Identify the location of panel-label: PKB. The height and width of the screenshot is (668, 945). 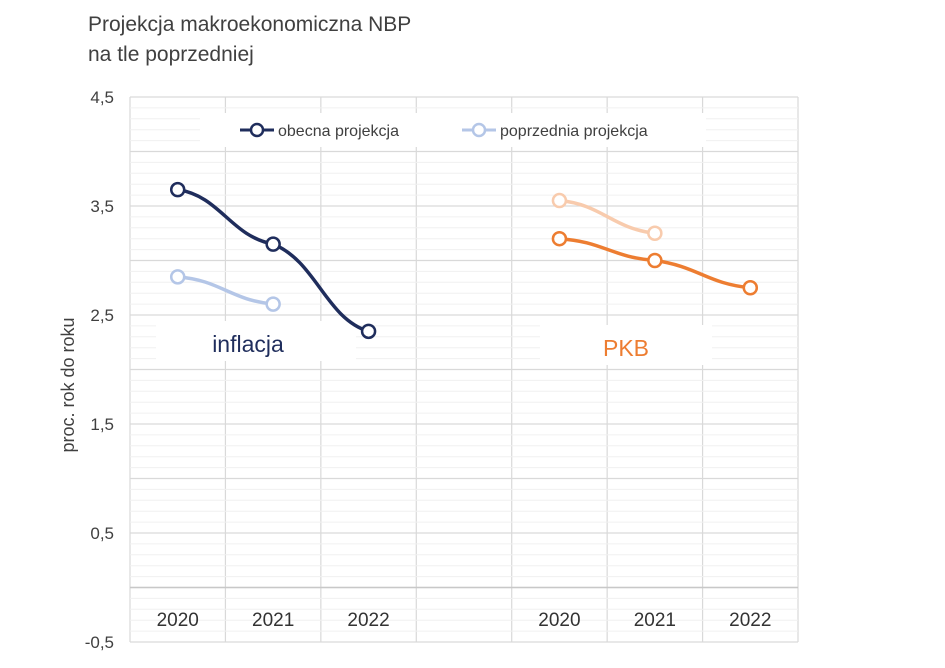
(626, 348).